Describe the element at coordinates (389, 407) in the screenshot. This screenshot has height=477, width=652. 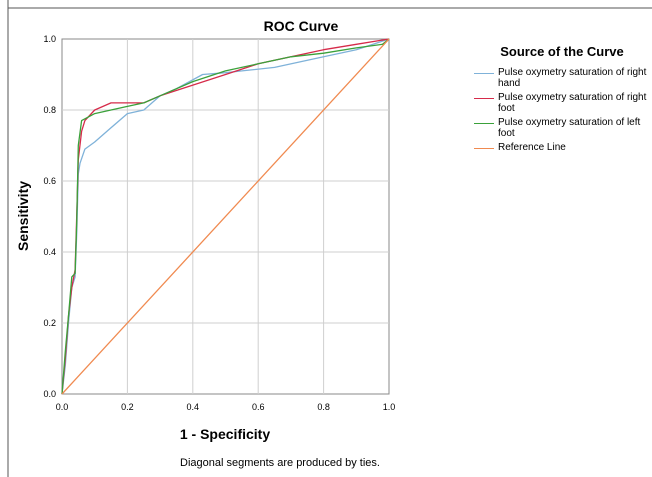
I see `x-tick-label: 1.0` at that location.